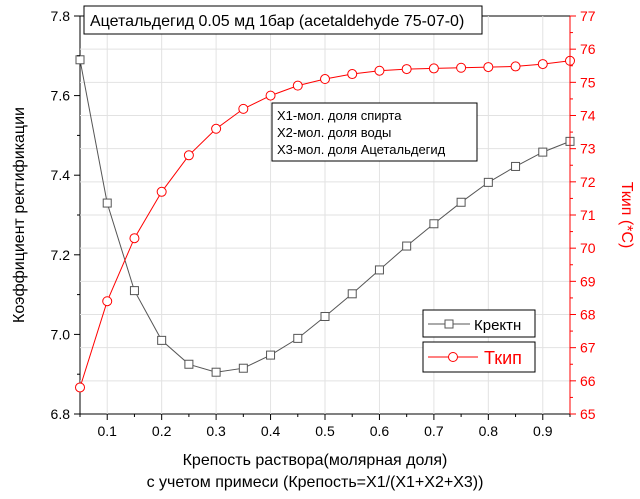 The image size is (640, 499). I want to click on x-axis-label-line-1: Крепость раствора(молярная доля), so click(315, 460).